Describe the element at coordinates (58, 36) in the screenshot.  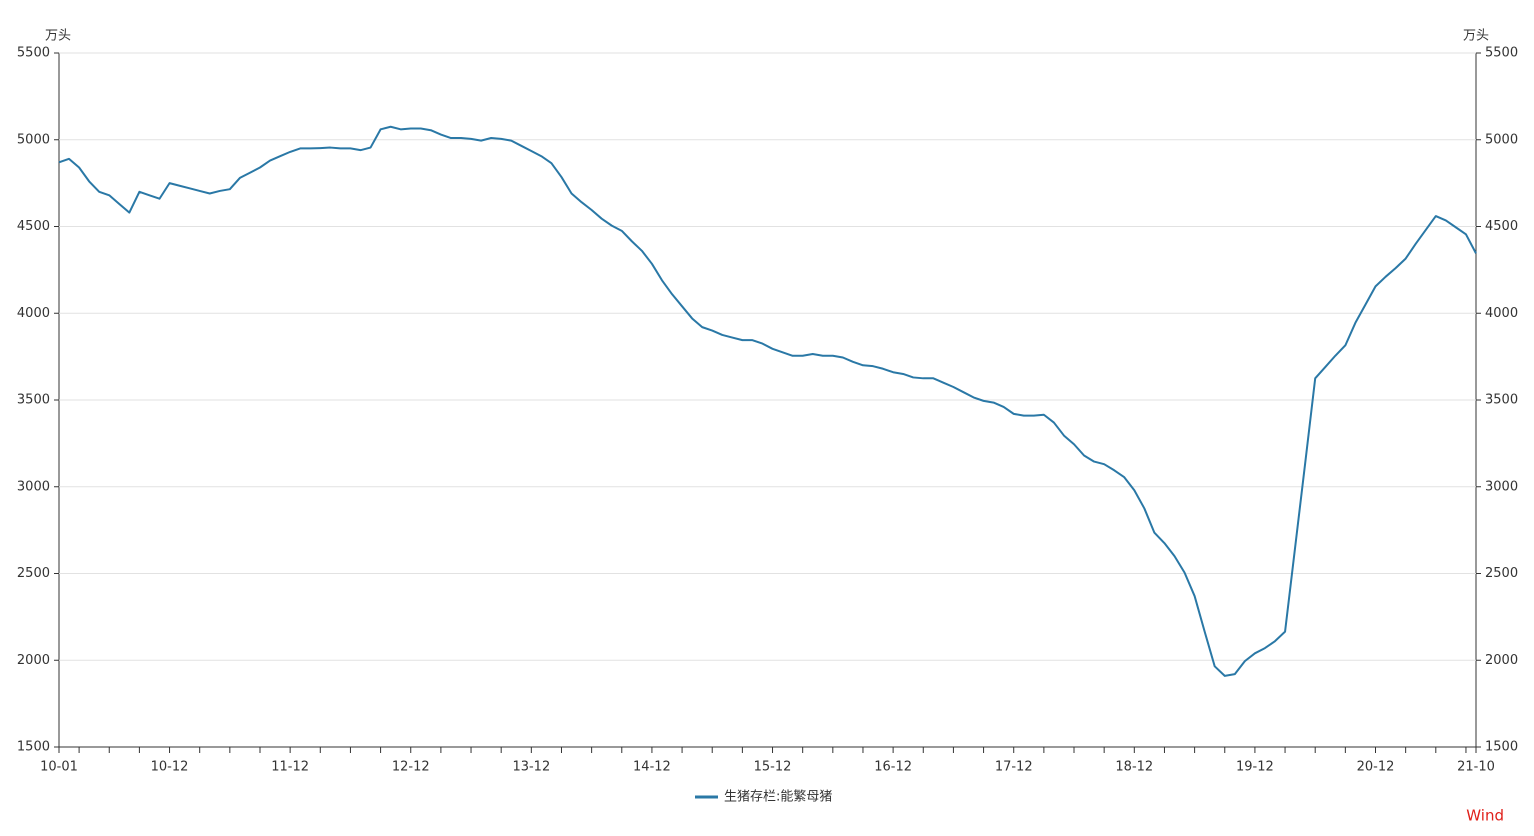
I see `y-unit: 万头` at that location.